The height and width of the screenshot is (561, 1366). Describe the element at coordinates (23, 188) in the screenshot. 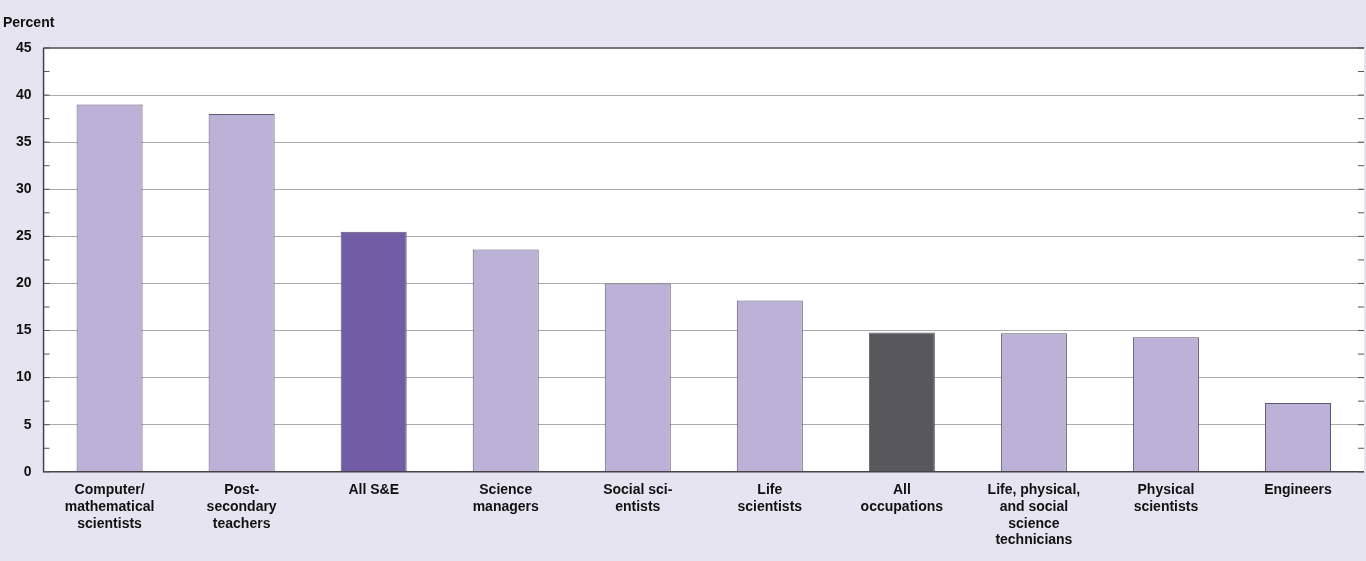

I see `y-tick-label: 30` at that location.